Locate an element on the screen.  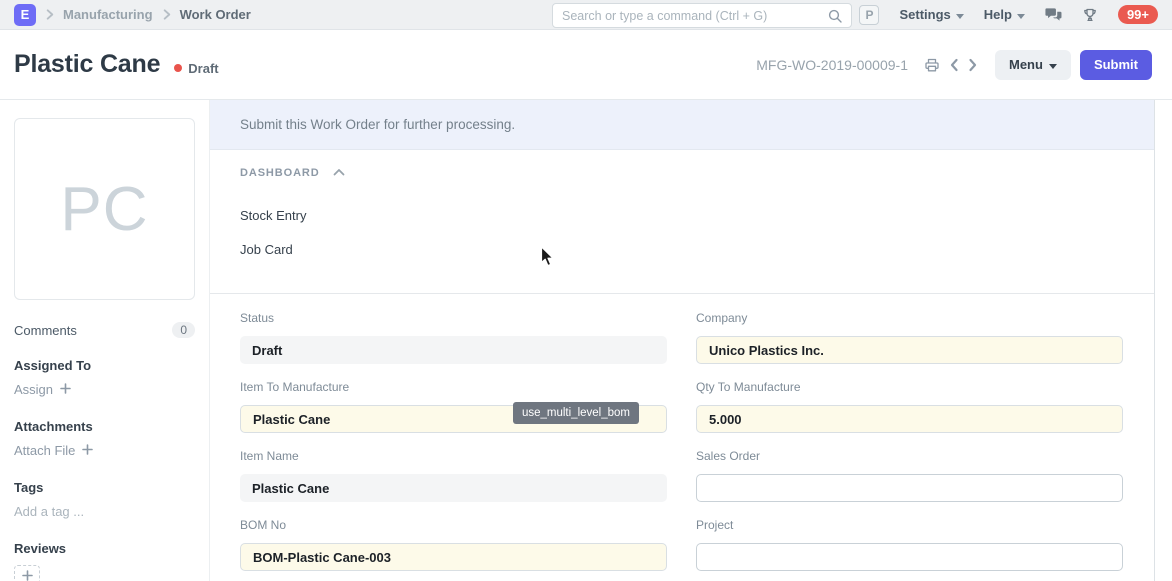
global-search is located at coordinates (702, 15).